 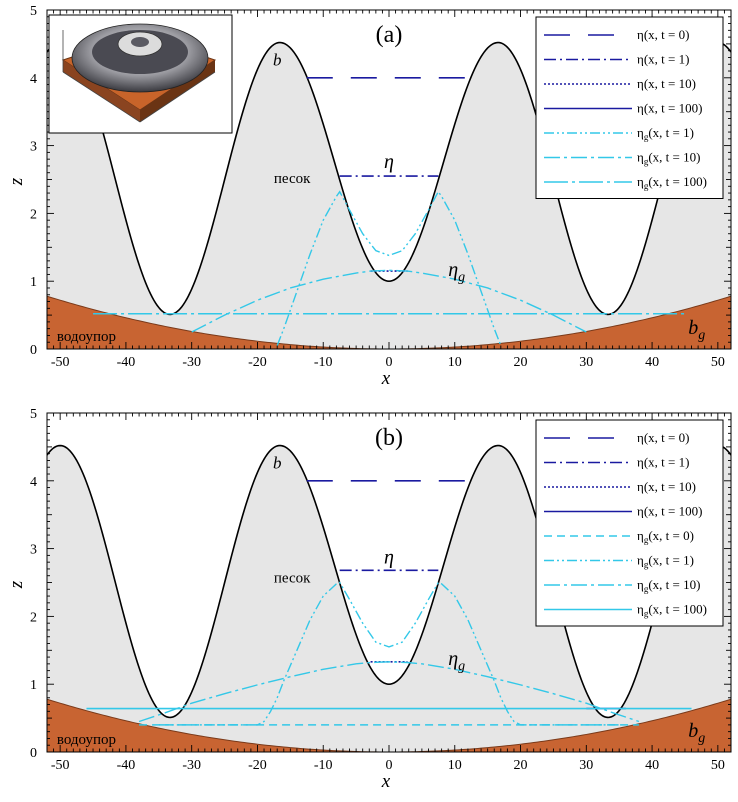 I want to click on legend-entry: ηg(x, t = 0), so click(x=665, y=536).